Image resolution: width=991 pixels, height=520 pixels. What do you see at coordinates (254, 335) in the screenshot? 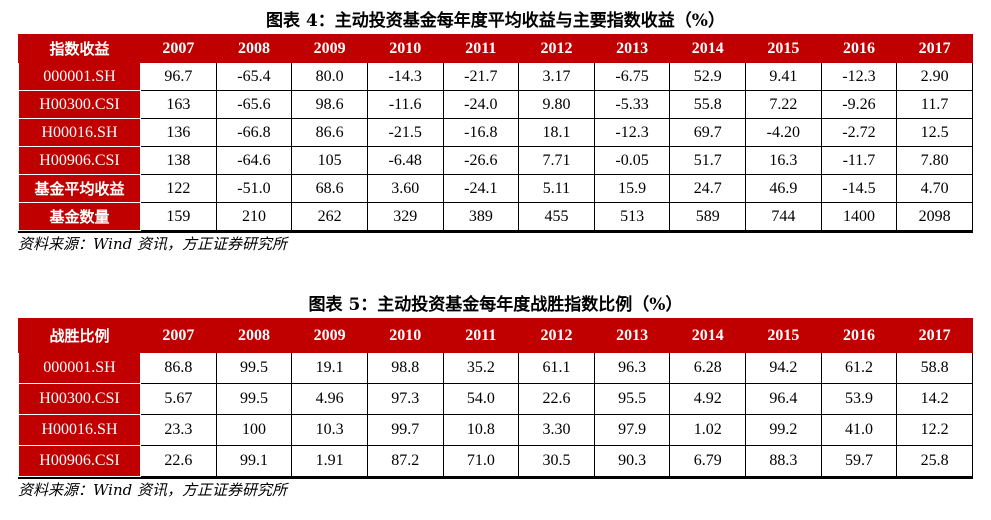
I see `table2-header-year: 2008` at bounding box center [254, 335].